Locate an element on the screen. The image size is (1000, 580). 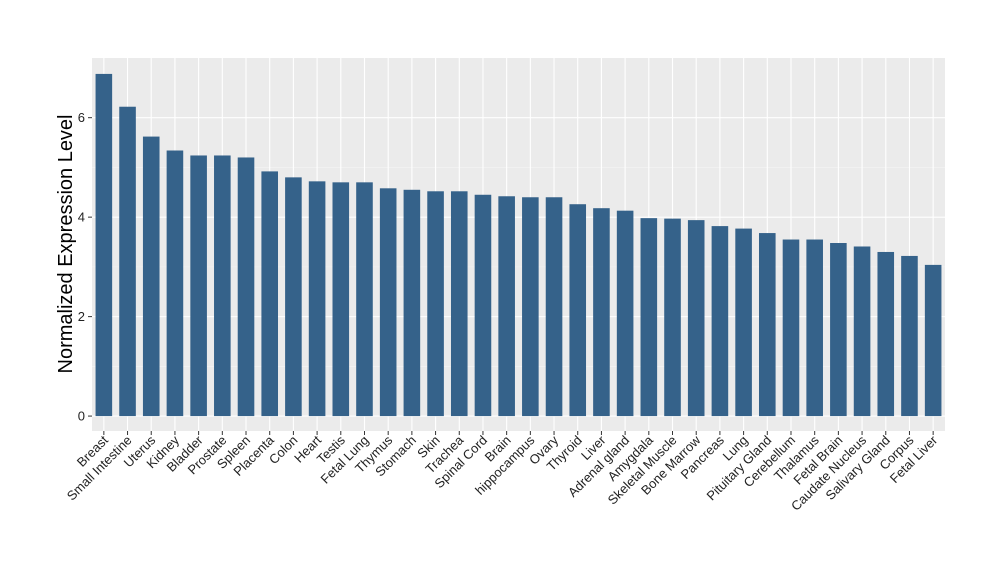
y-axis-label: Normalized Expression Level is located at coordinates (66, 243).